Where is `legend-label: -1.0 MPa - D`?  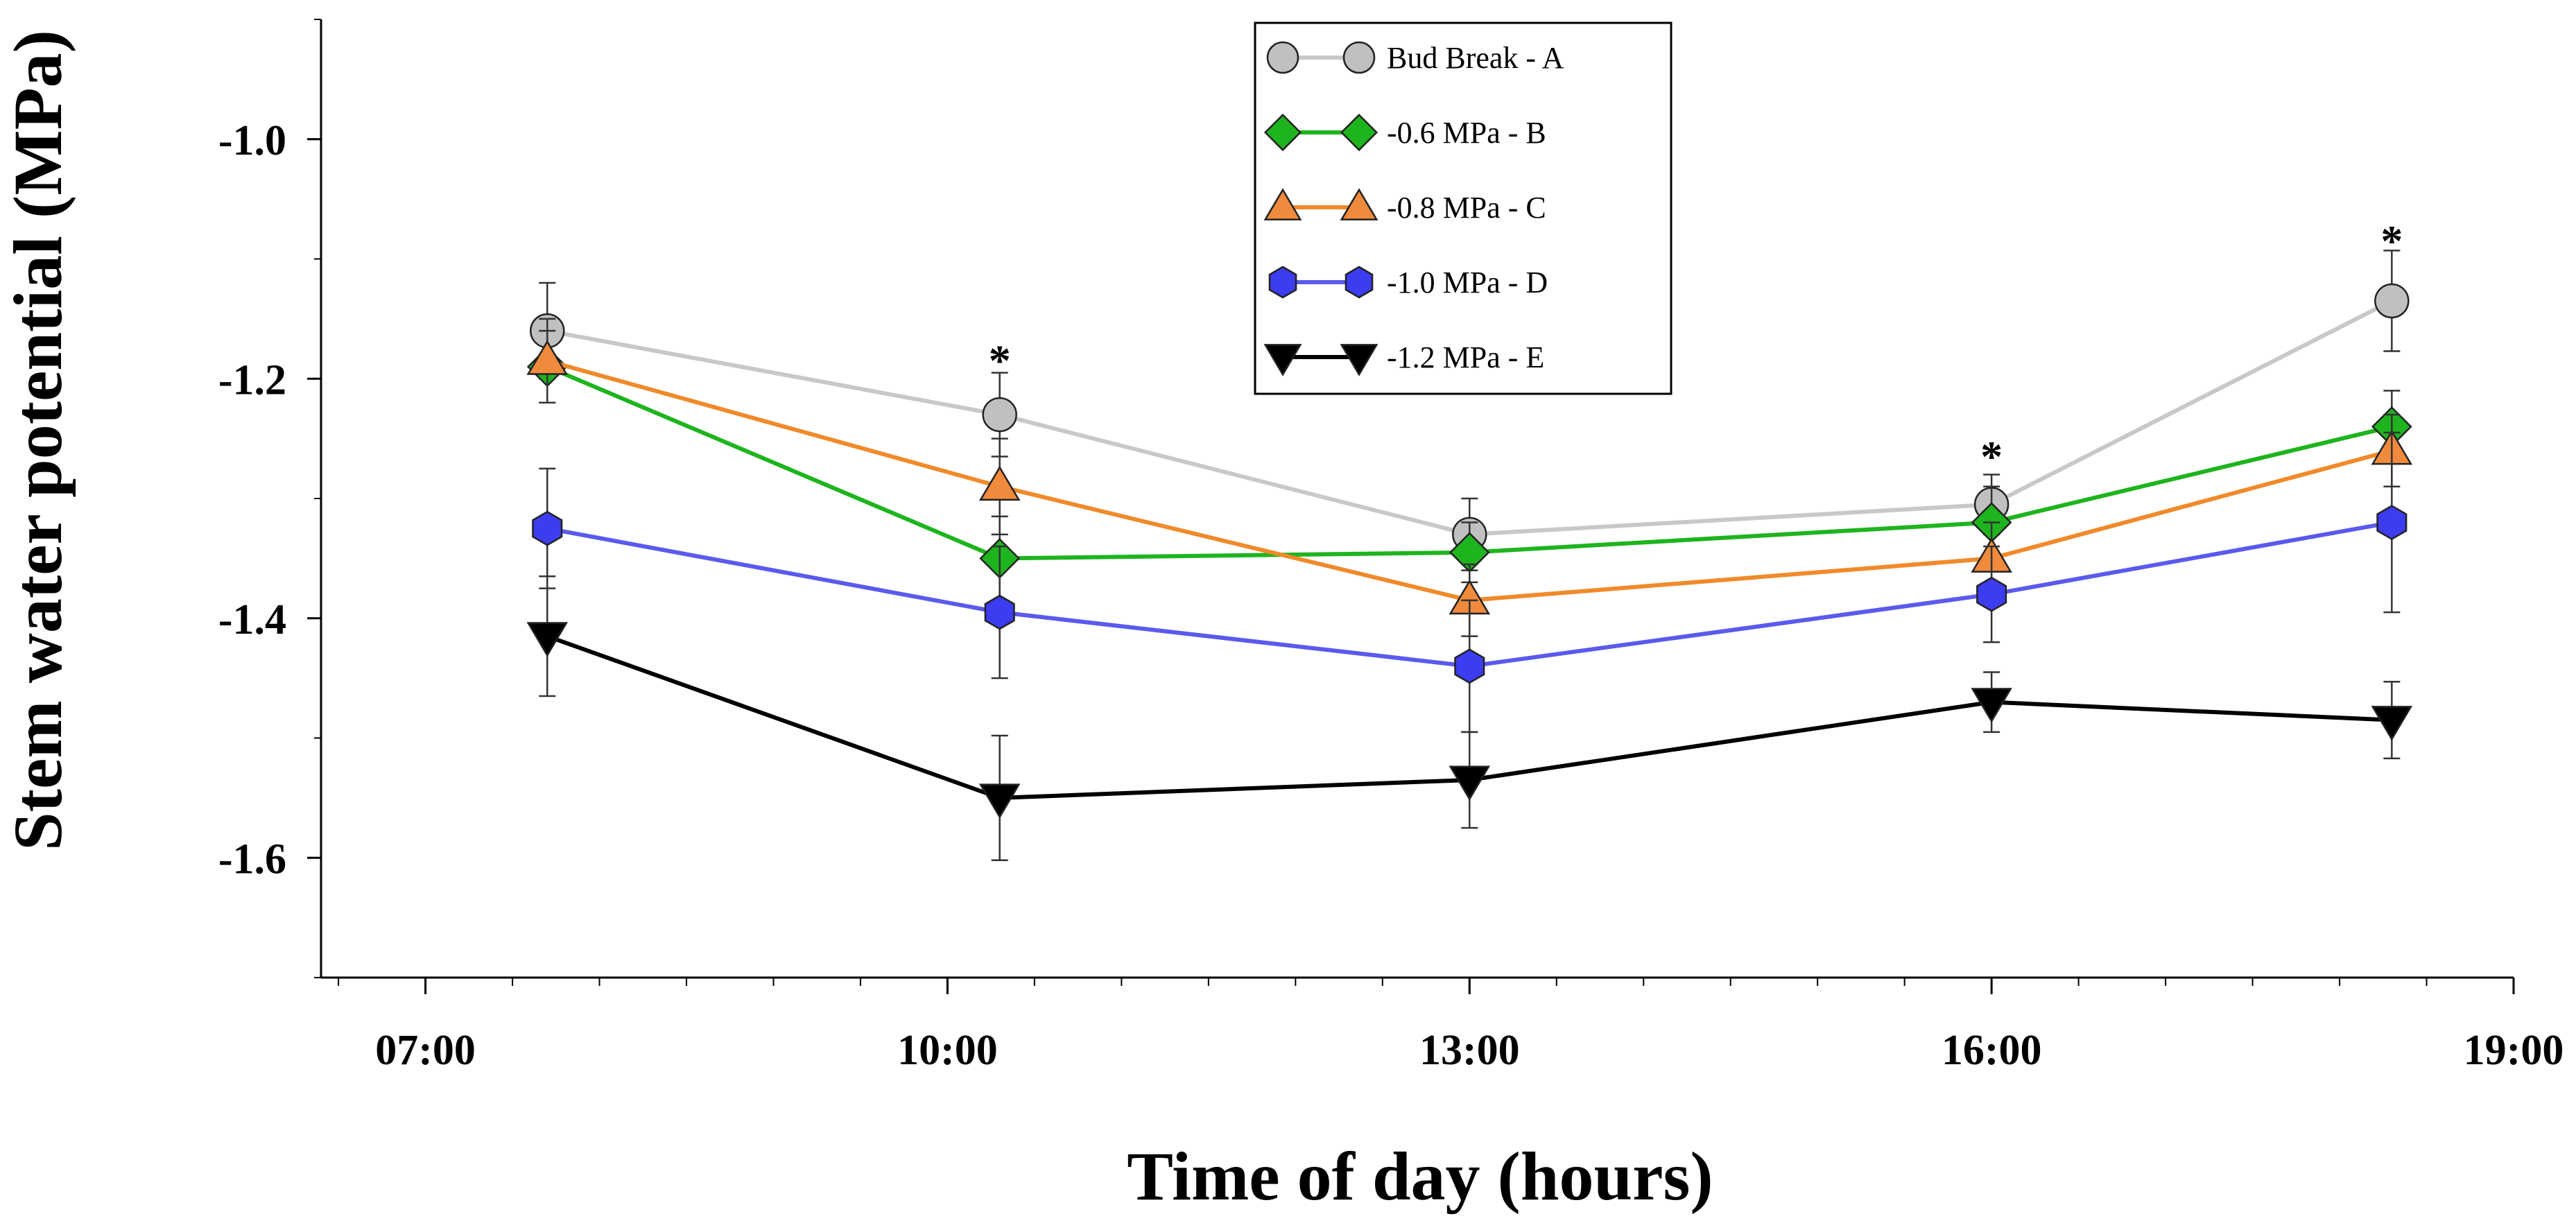
legend-label: -1.0 MPa - D is located at coordinates (1467, 283).